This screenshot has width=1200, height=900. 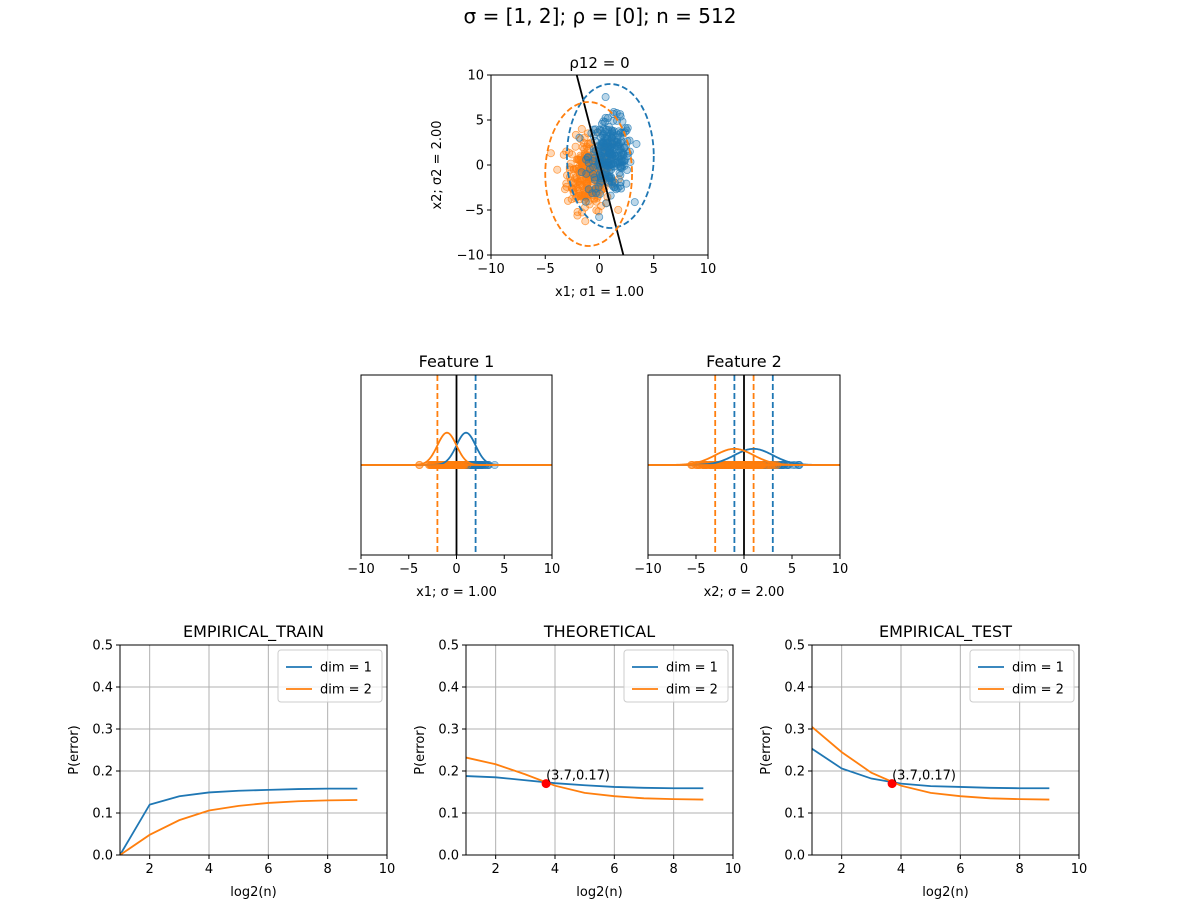 What do you see at coordinates (474, 211) in the screenshot?
I see `y-tick-label: −5` at bounding box center [474, 211].